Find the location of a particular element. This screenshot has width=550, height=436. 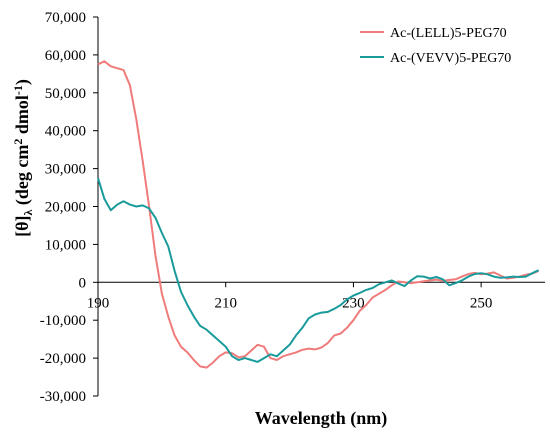

y-axis-title: [θ]λ (deg cm2 dmol-1) is located at coordinates (23, 158).